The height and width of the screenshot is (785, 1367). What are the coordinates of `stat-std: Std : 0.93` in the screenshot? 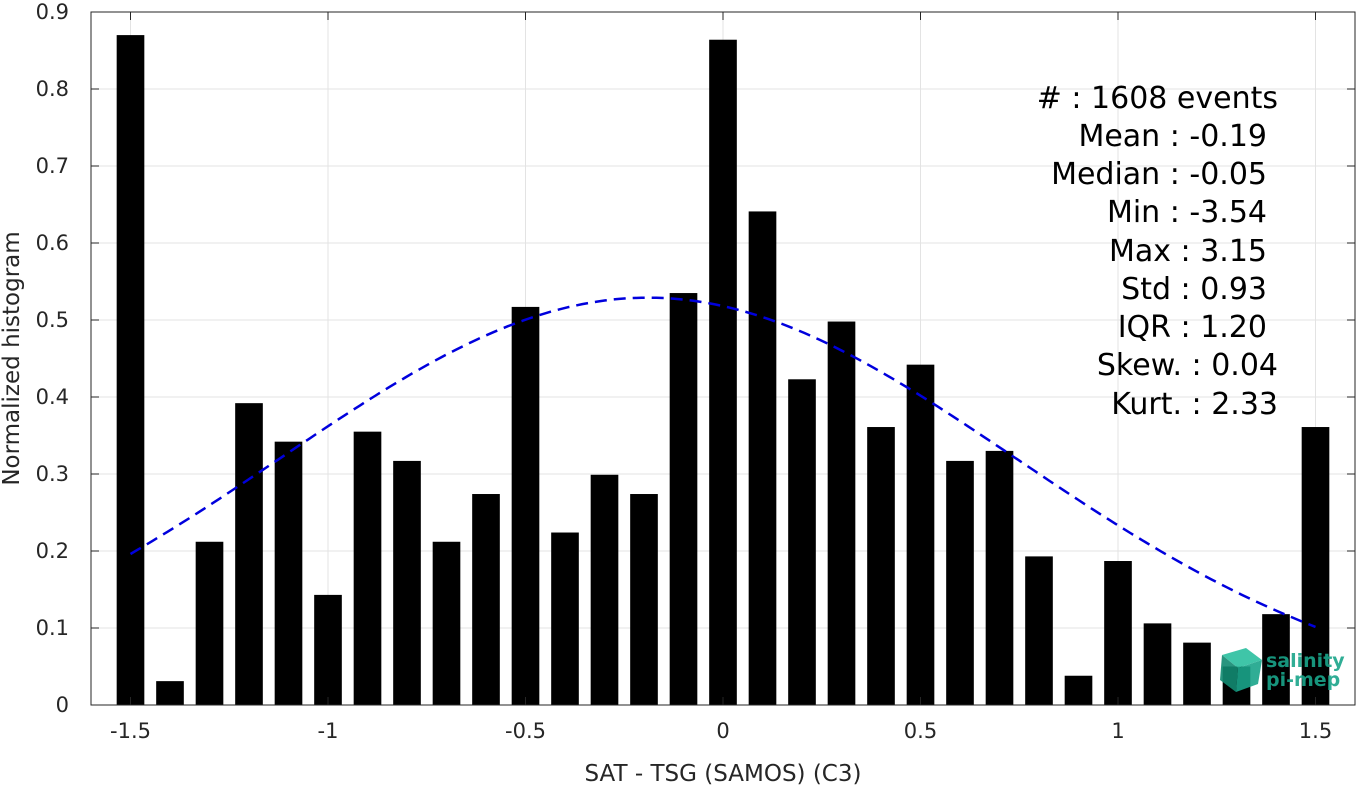 It's located at (1194, 289).